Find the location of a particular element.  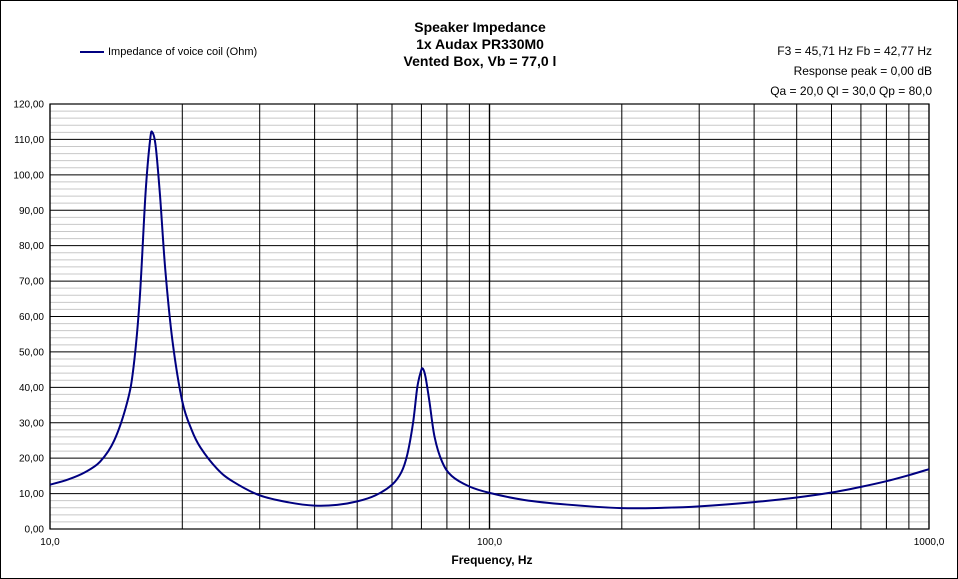

info-response-peak: Response peak = 0,00 dB is located at coordinates (862, 71).